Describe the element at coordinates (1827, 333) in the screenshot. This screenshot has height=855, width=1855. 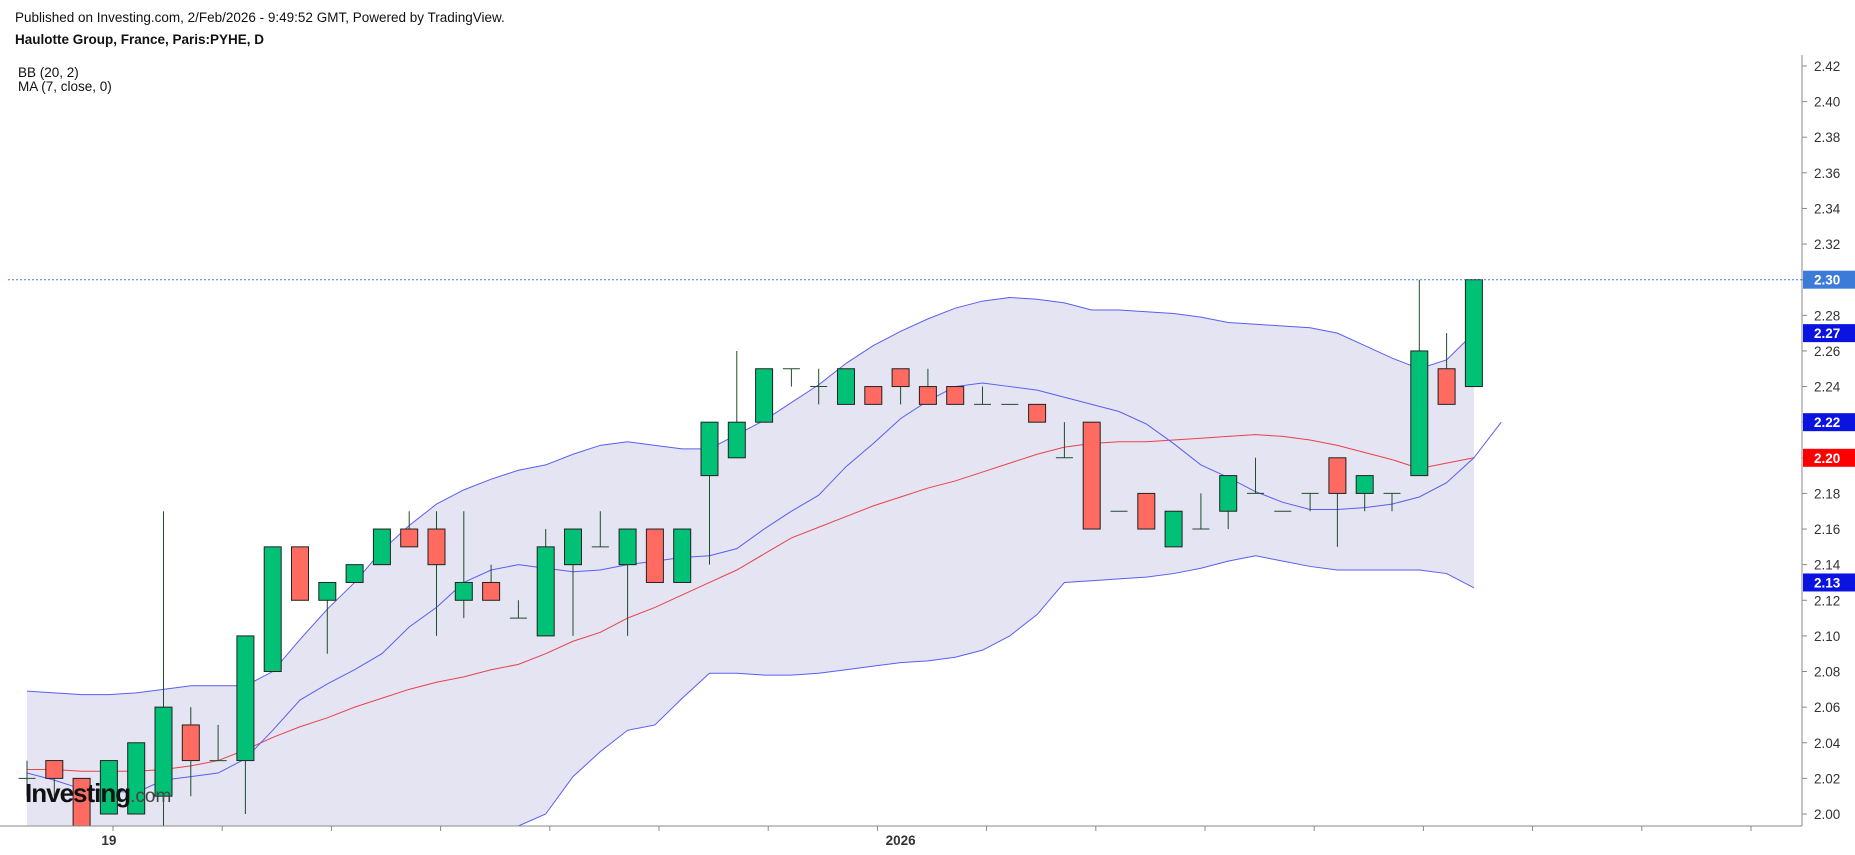
I see `bb-upper-label: 2.27` at that location.